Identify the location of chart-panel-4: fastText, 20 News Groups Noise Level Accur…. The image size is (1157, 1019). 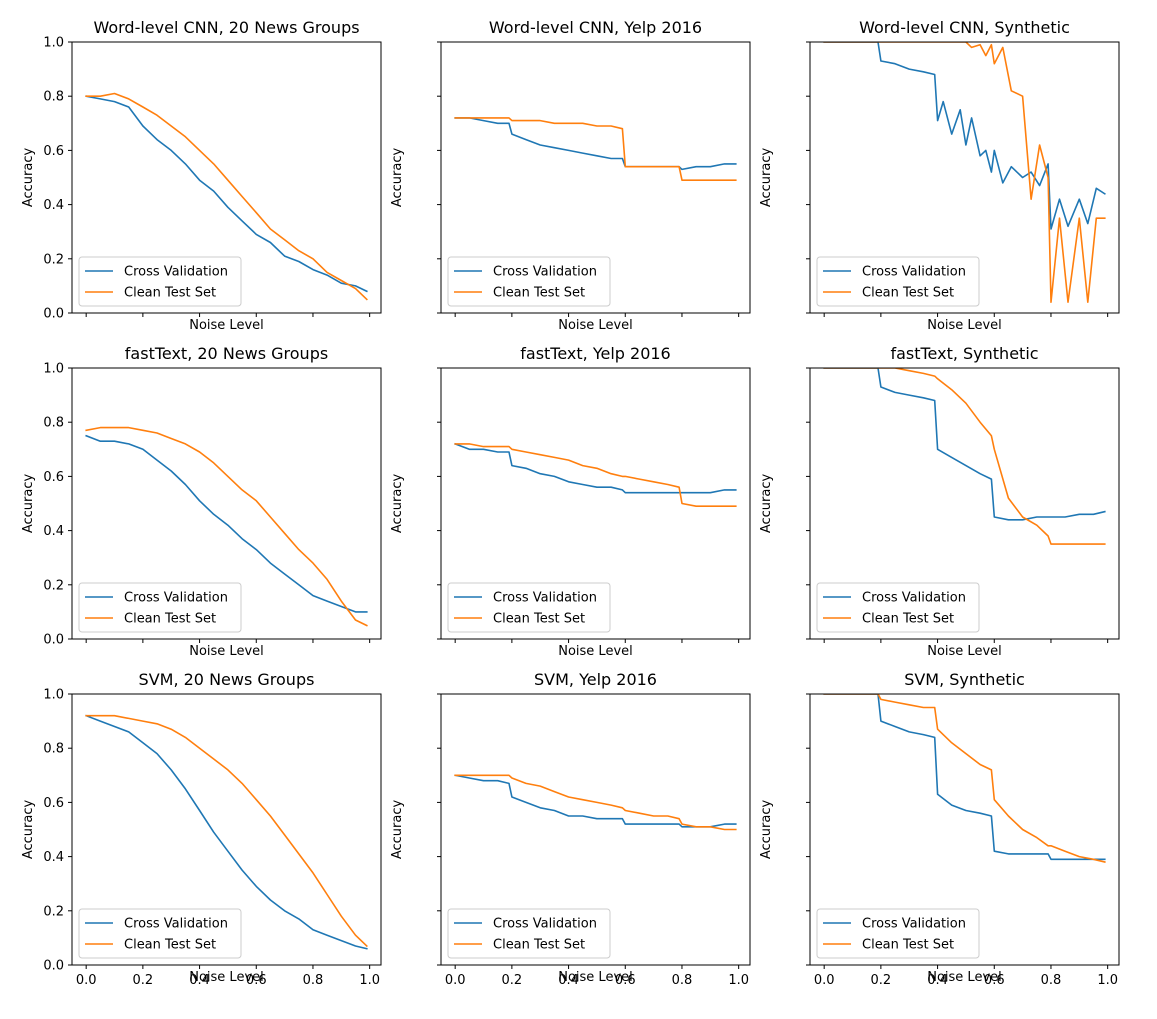
(201, 501).